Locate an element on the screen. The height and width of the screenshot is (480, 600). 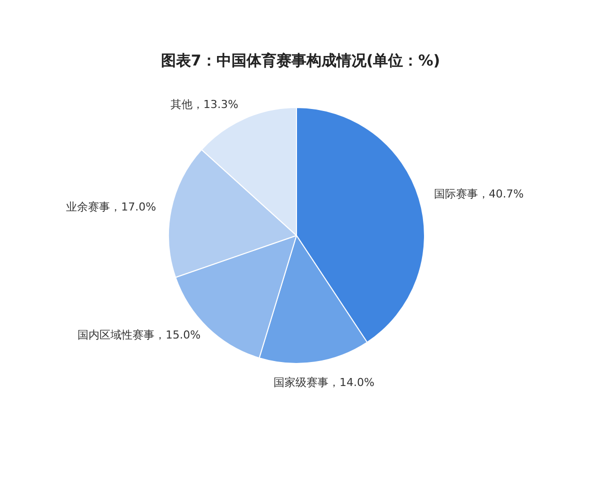
slice-label: 其他，13.3% is located at coordinates (204, 104).